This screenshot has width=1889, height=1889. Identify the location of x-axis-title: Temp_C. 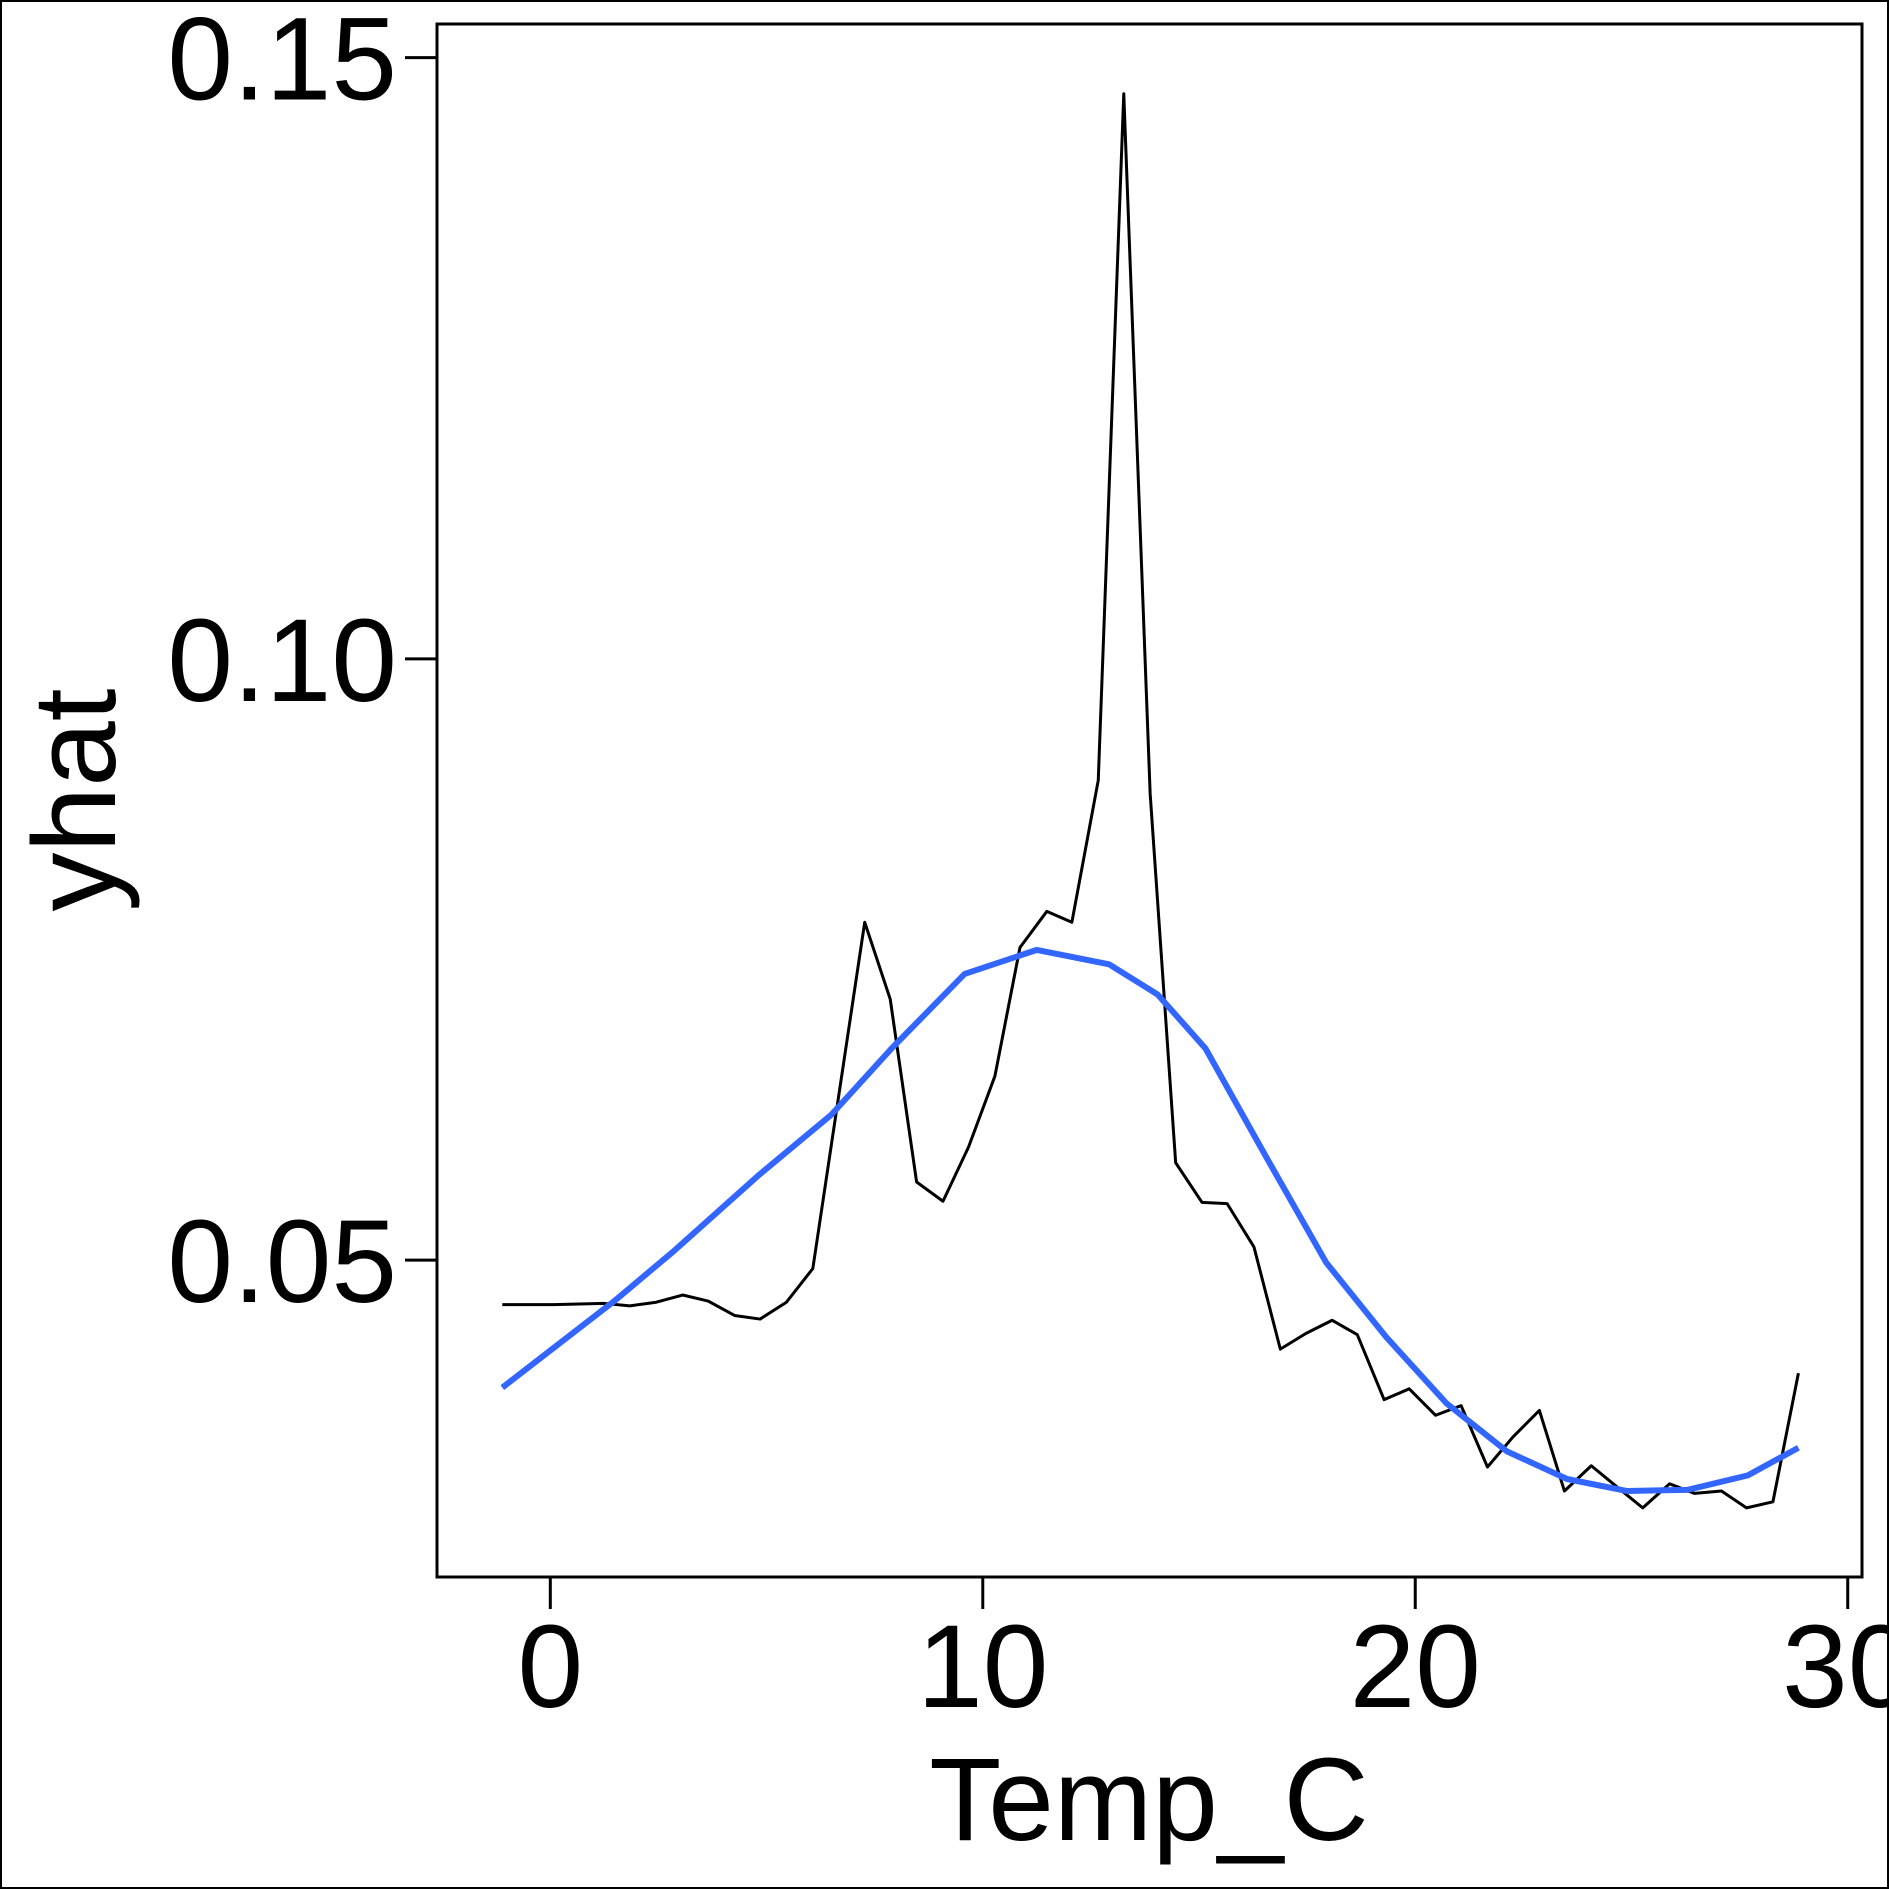
(1148, 1800).